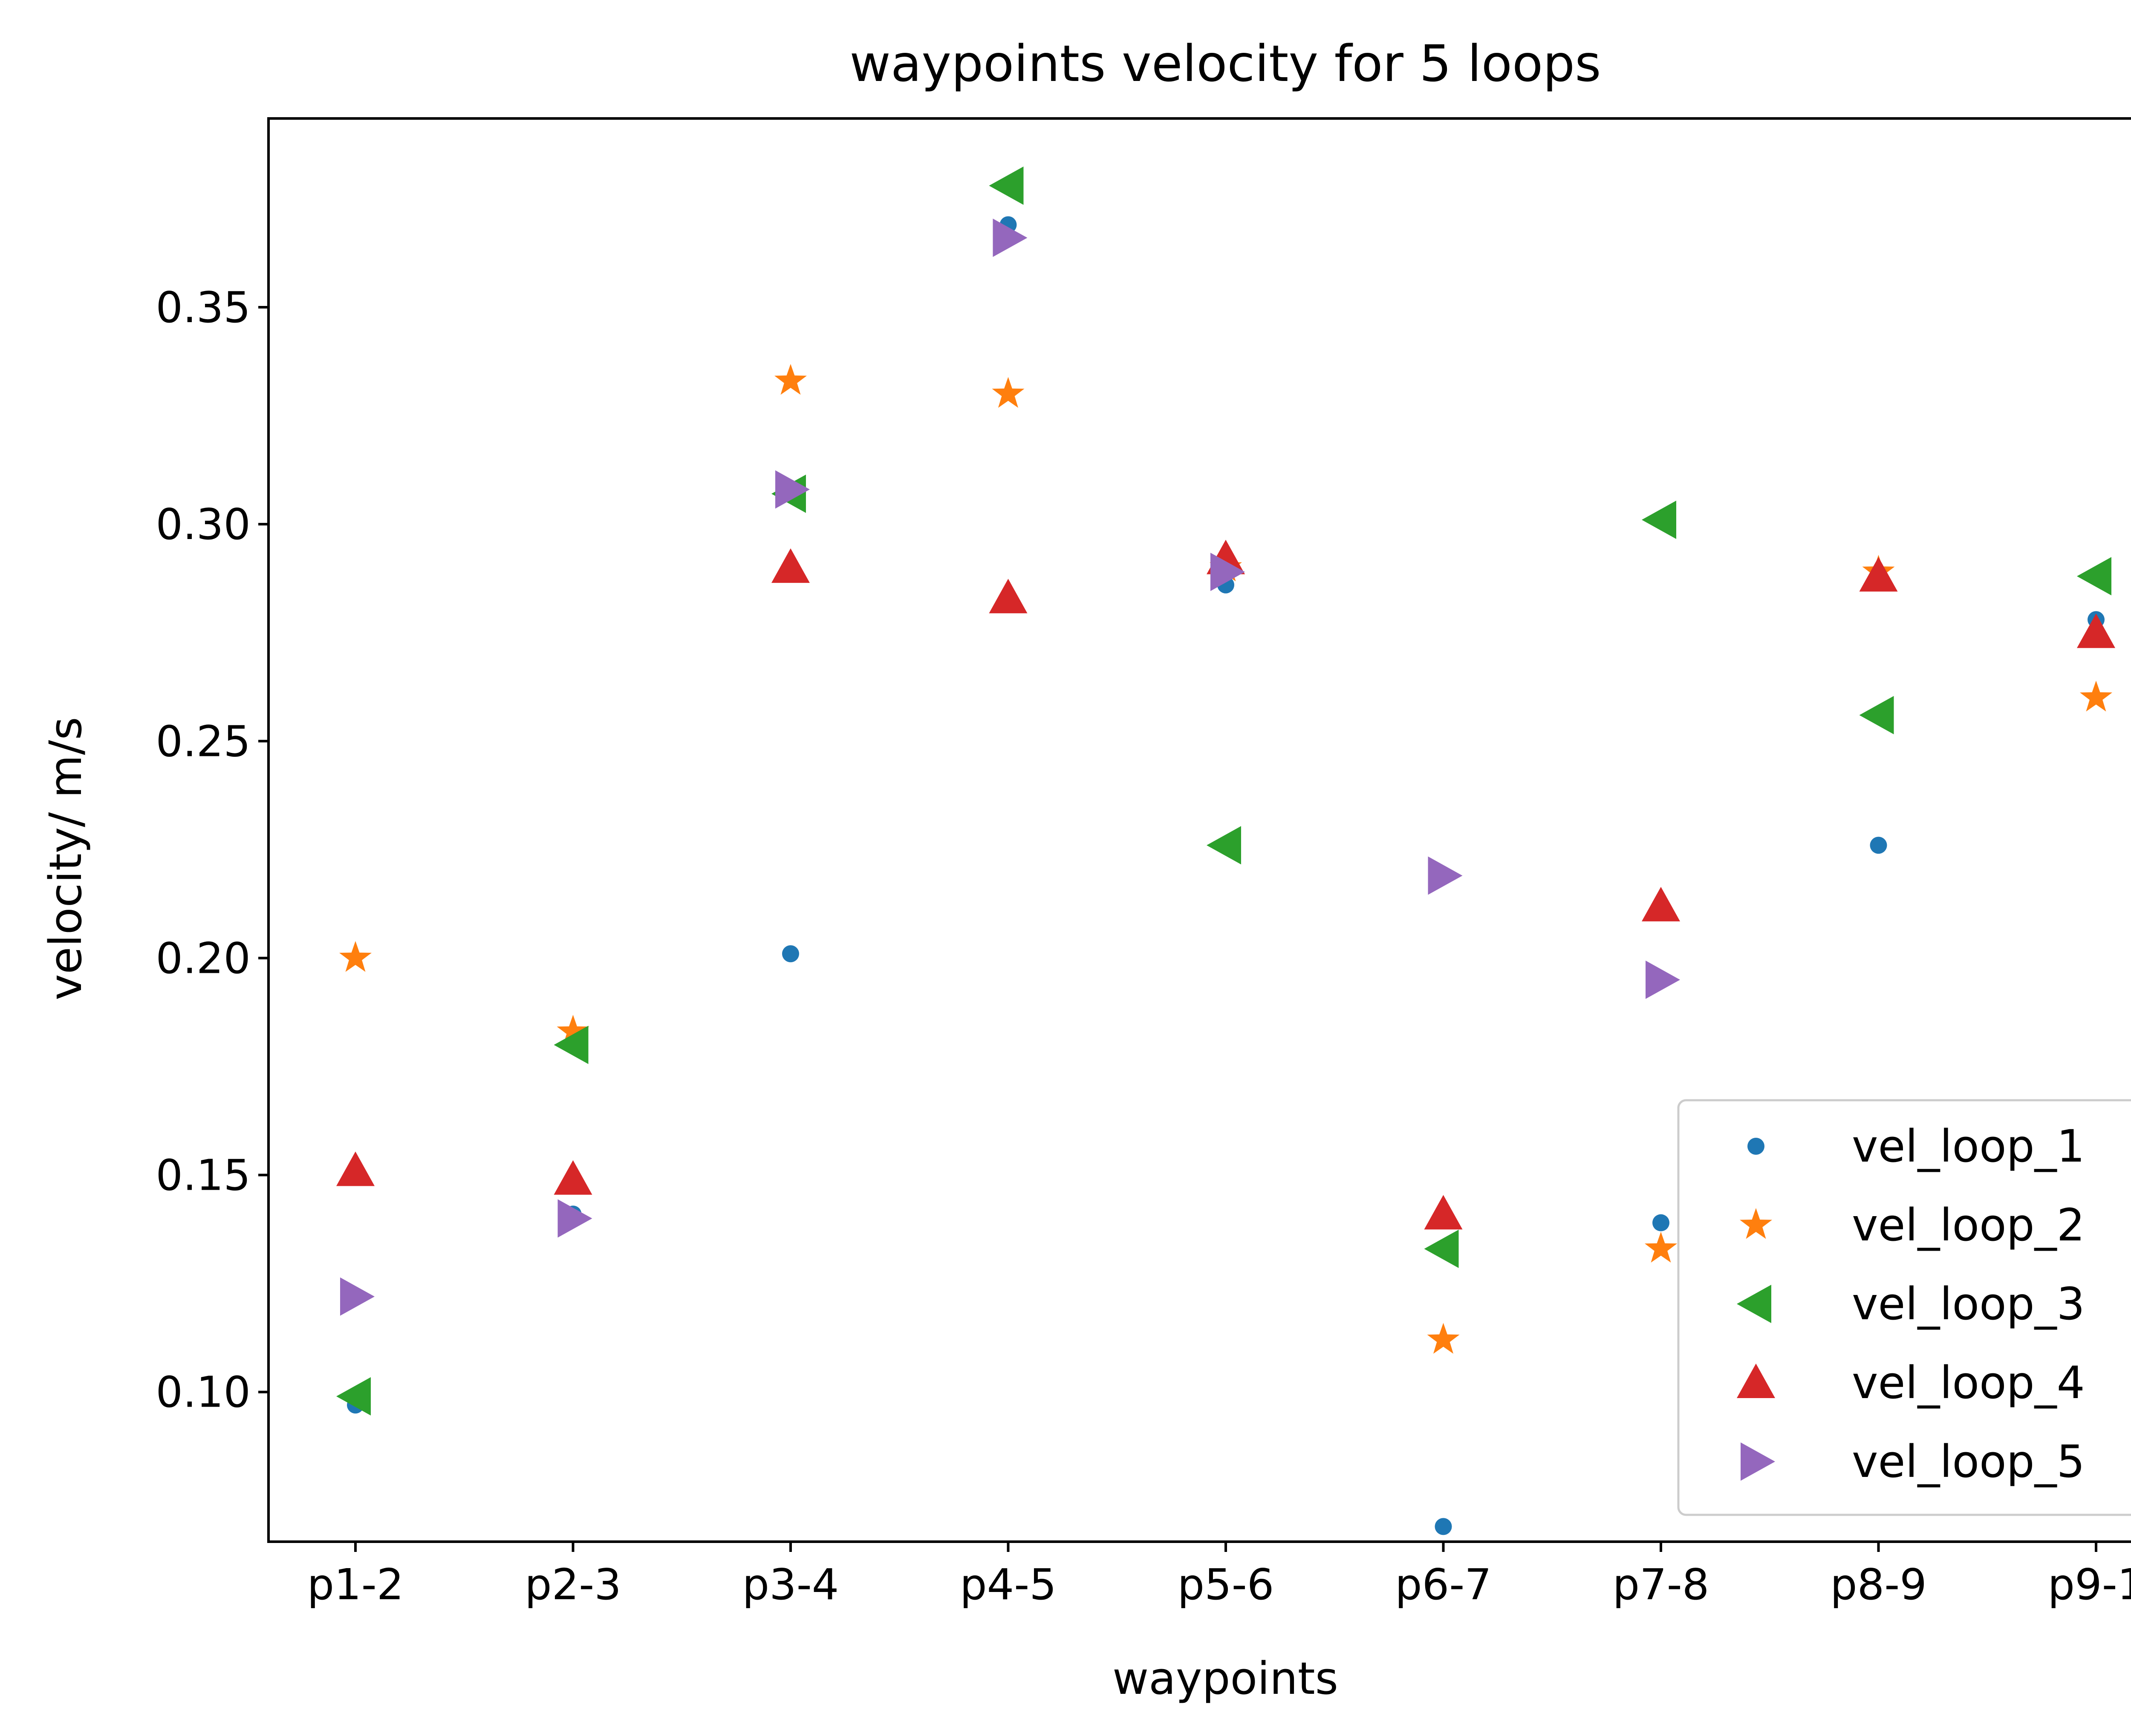 The width and height of the screenshot is (2131, 1736). I want to click on legend-box, so click(1904, 1307).